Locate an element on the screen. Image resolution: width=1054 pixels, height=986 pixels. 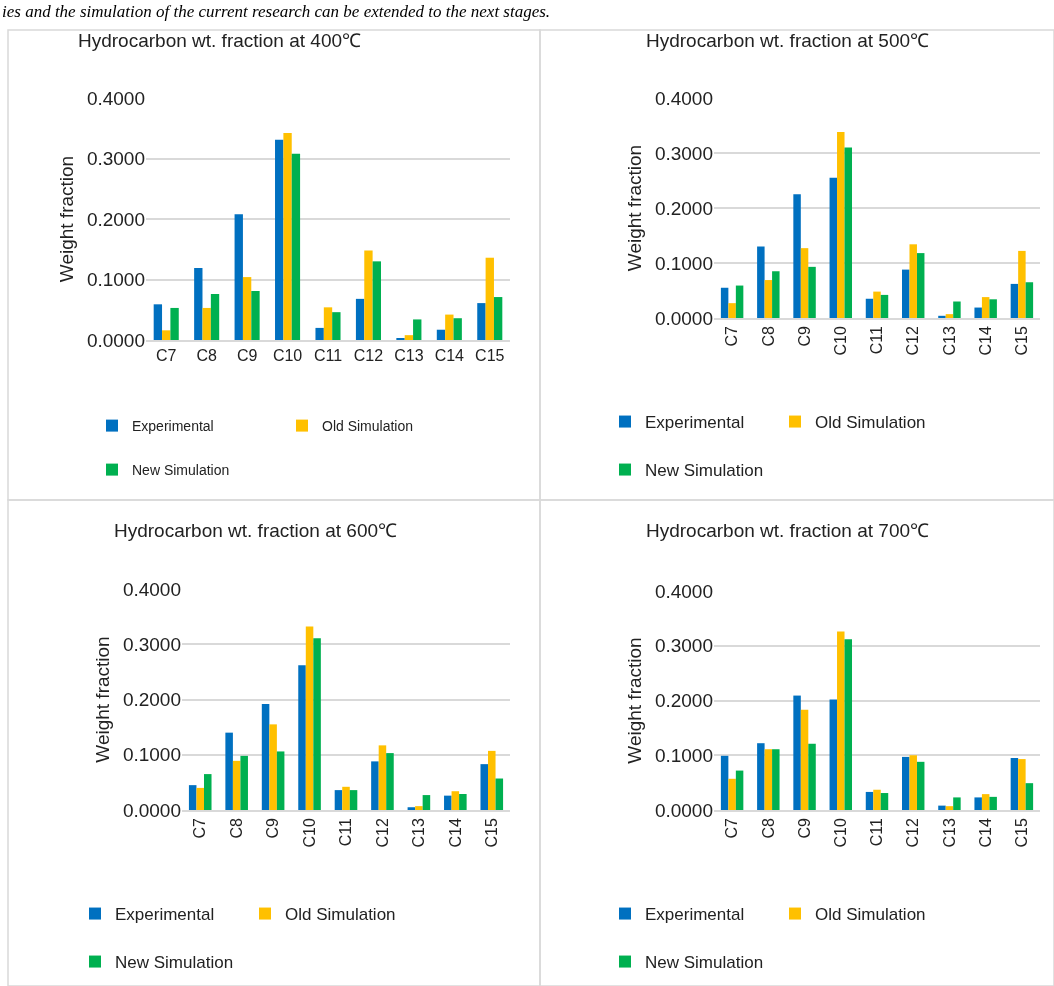
chart-title: Hydrocarbon wt. fraction at 400℃ is located at coordinates (220, 40).